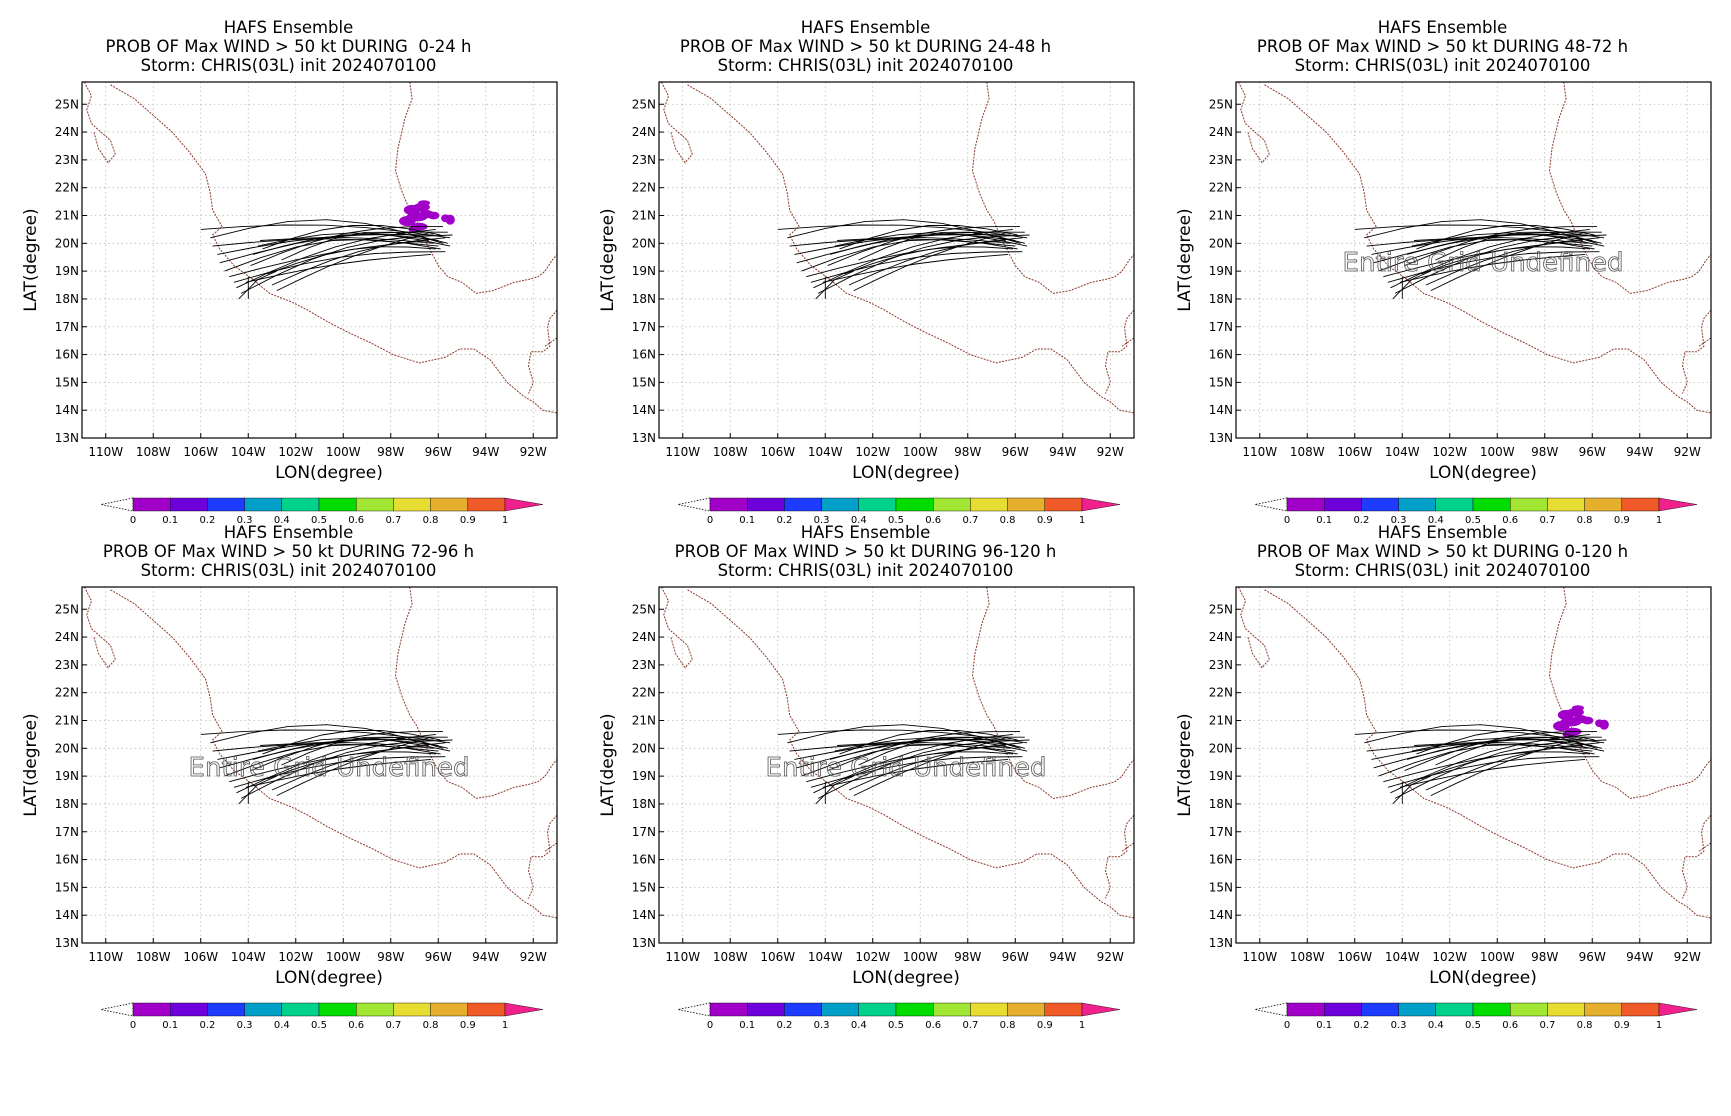 The height and width of the screenshot is (1116, 1731). I want to click on x-tick-label: 98W, so click(967, 452).